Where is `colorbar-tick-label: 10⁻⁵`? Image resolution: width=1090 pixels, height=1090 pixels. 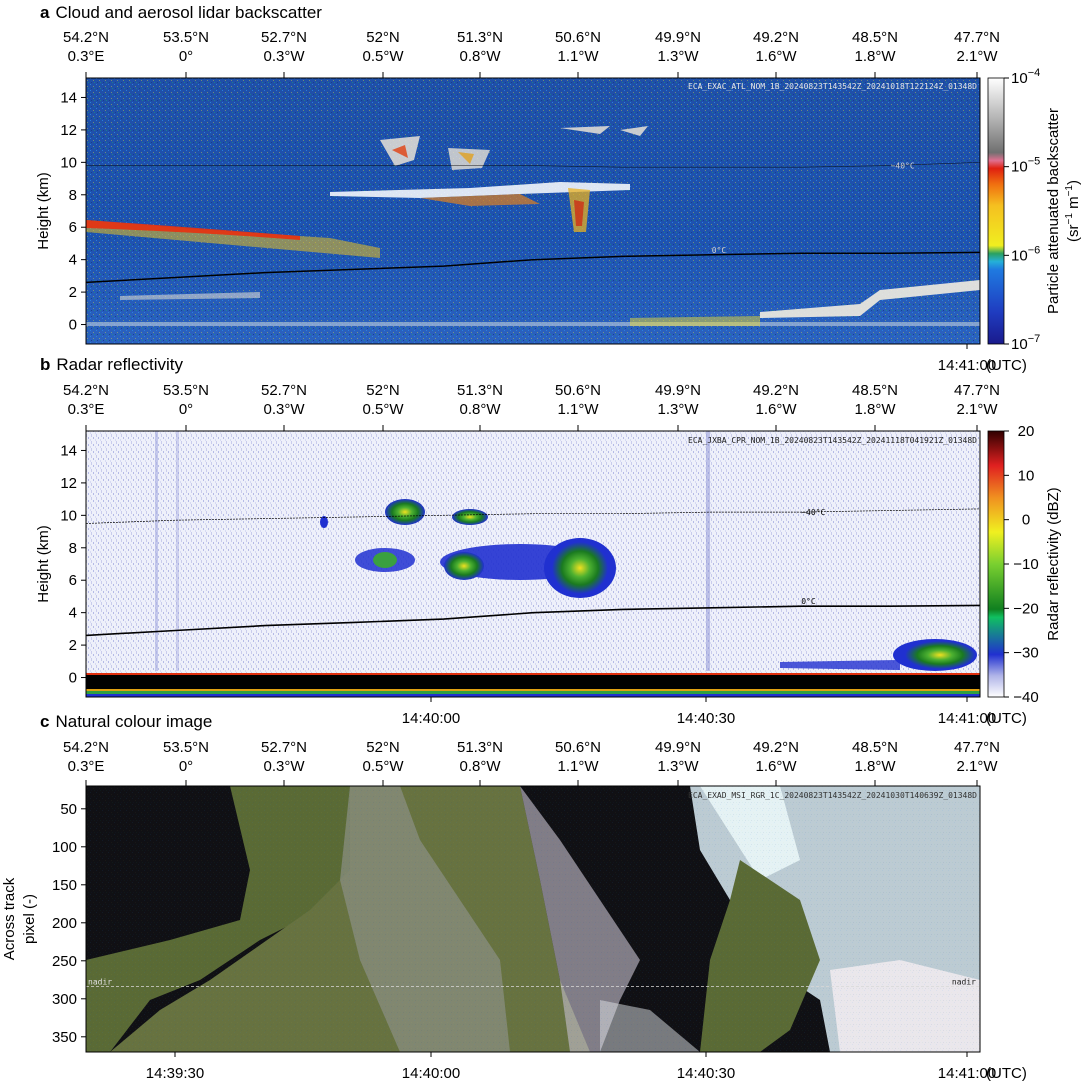 colorbar-tick-label: 10⁻⁵ is located at coordinates (1025, 166).